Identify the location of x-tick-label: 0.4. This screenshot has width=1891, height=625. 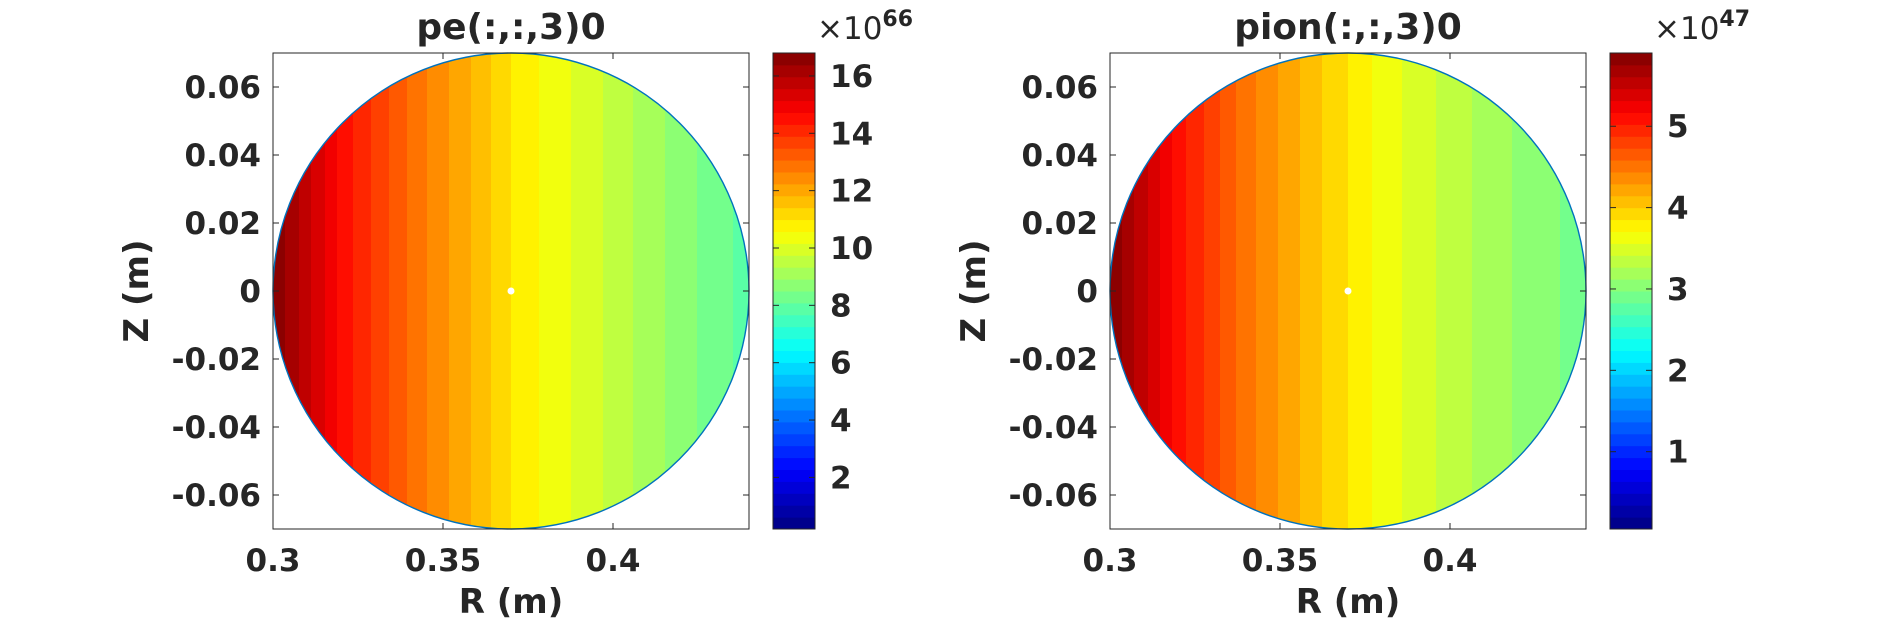
(613, 561).